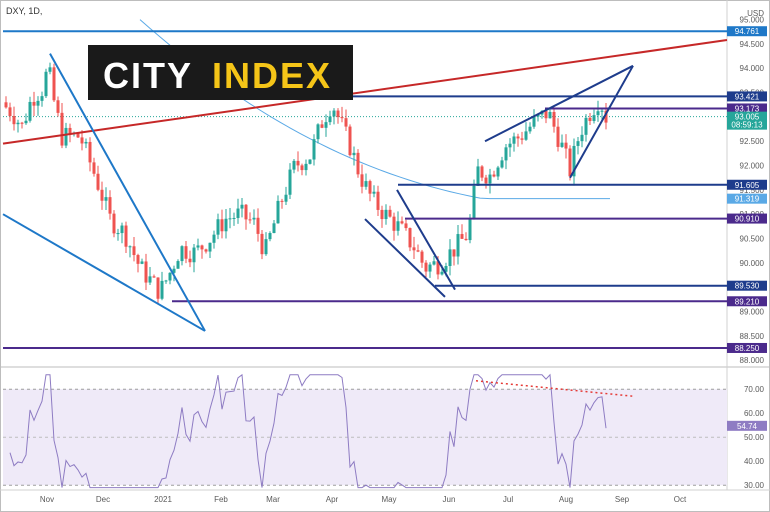  I want to click on price-tick-label: 91.500, so click(752, 190).